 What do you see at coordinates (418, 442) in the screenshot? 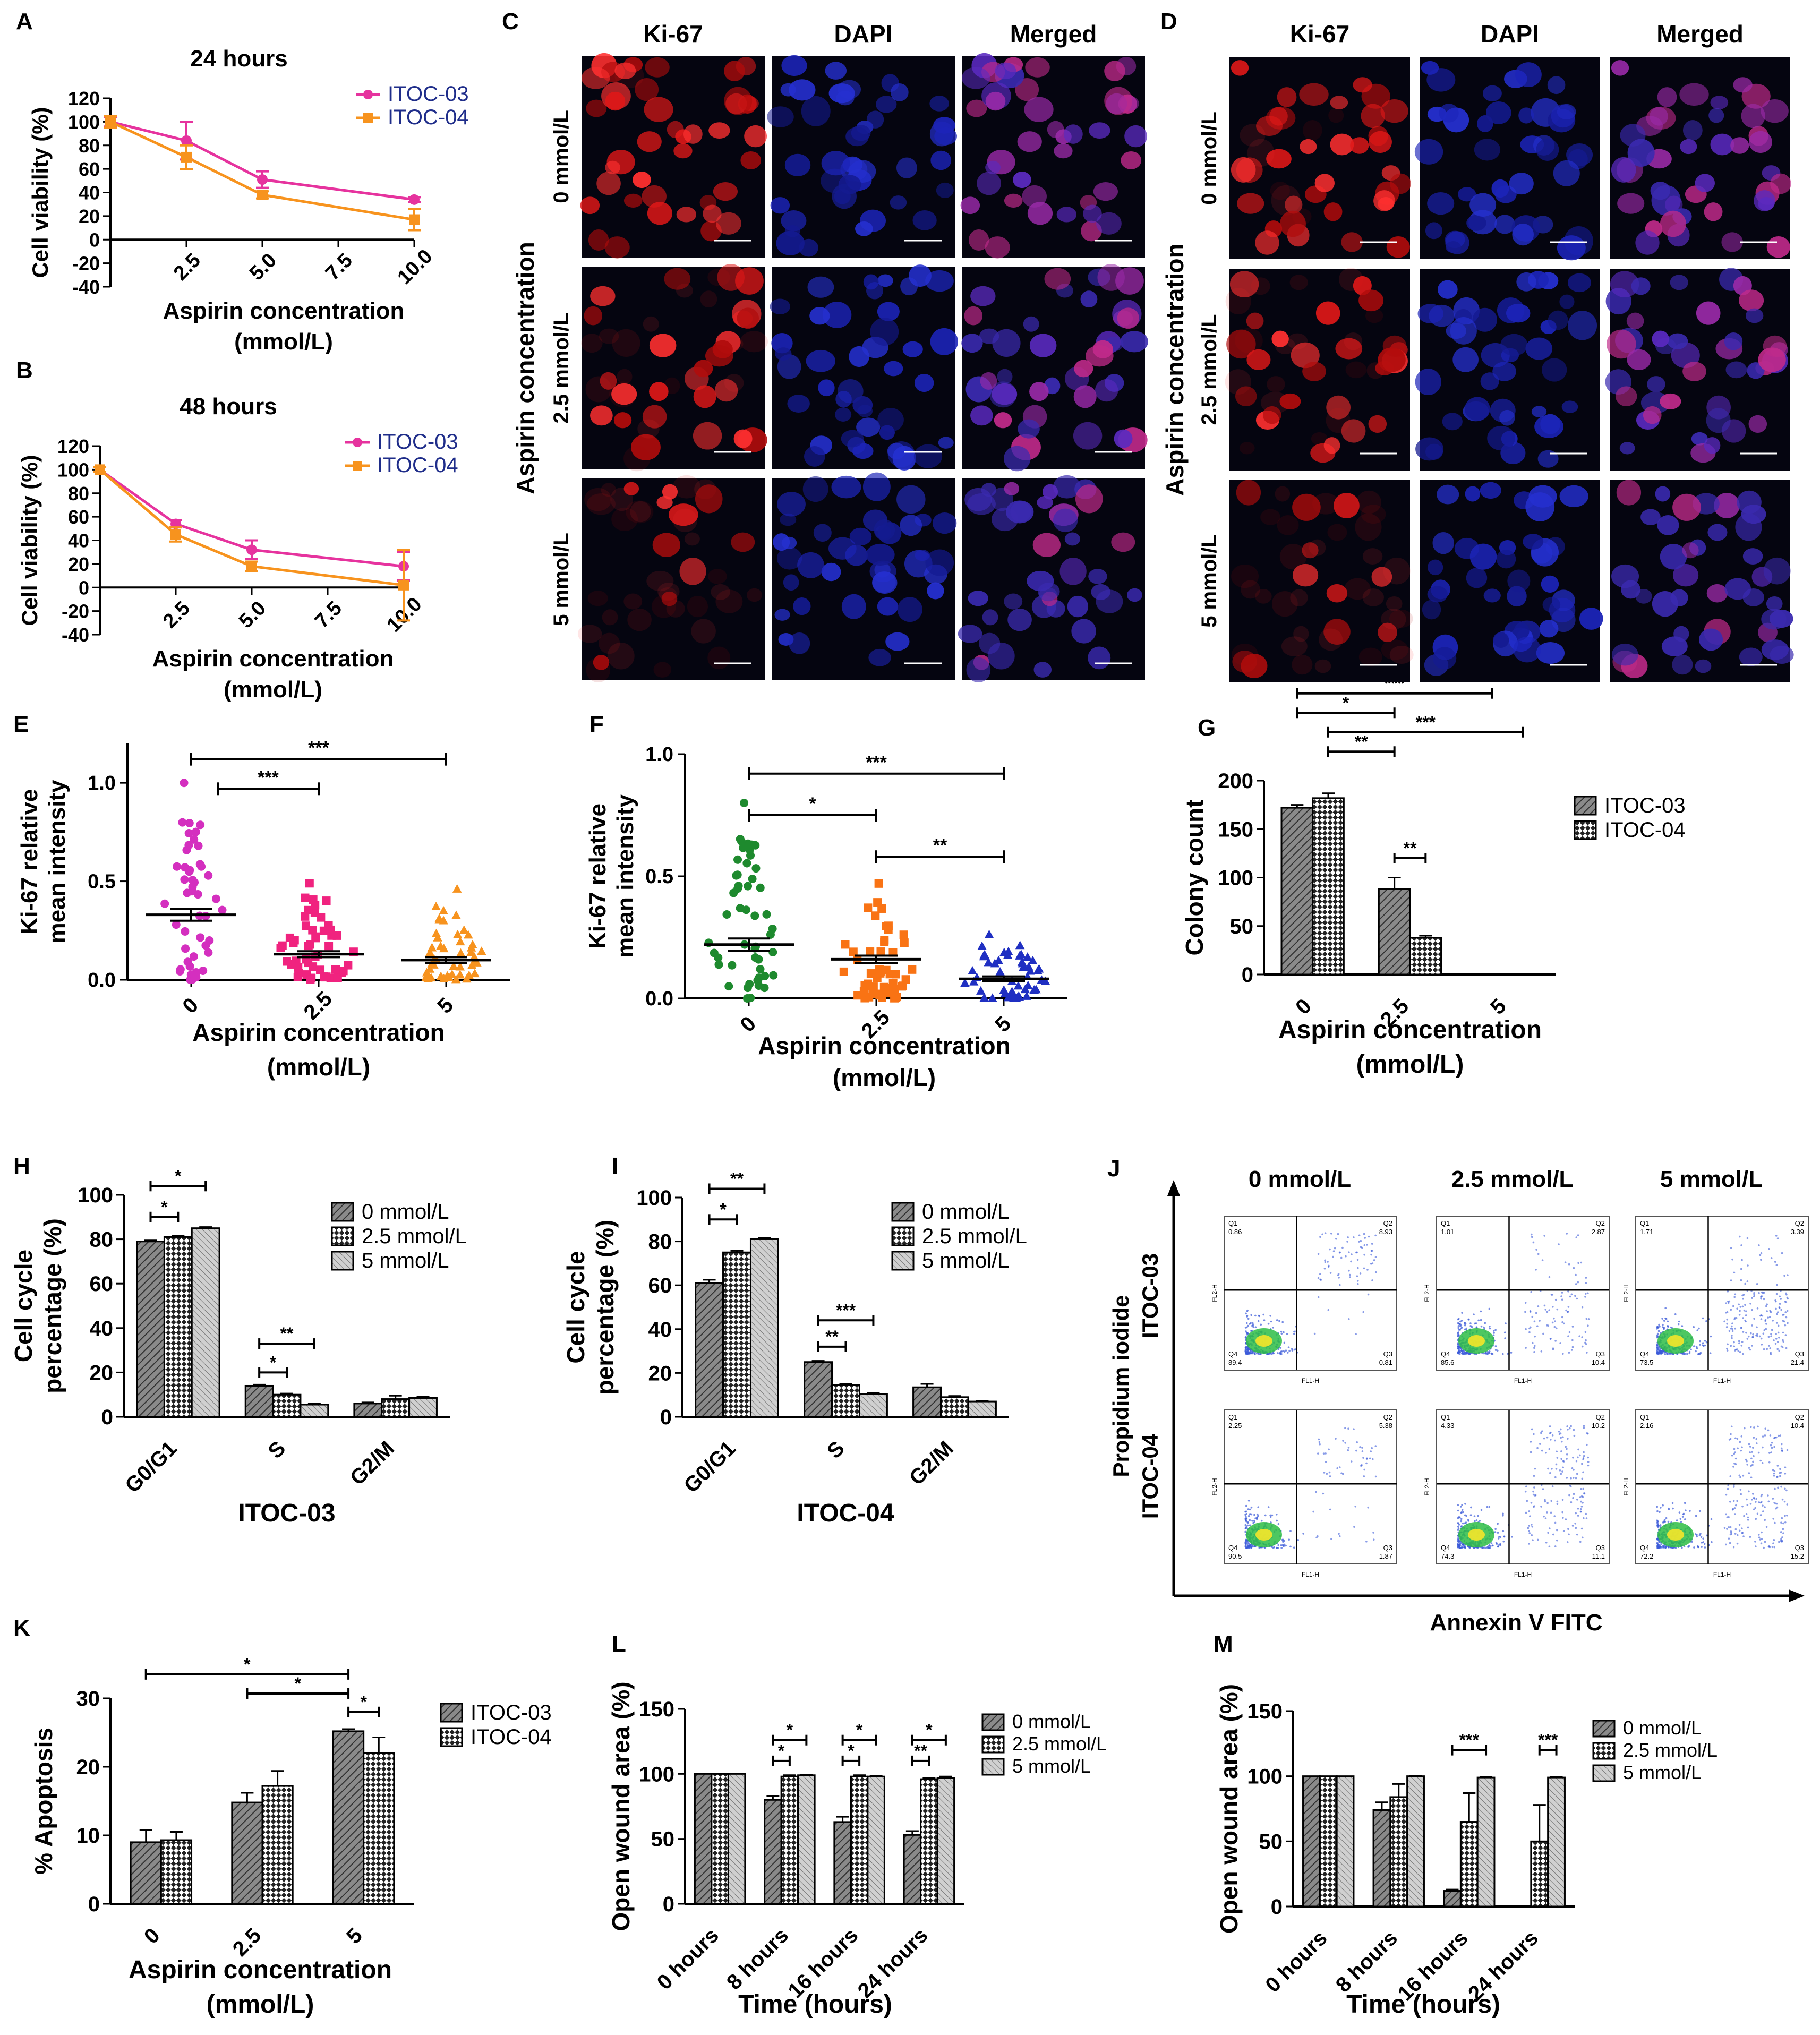
I see `legend-label: ITOC-03` at bounding box center [418, 442].